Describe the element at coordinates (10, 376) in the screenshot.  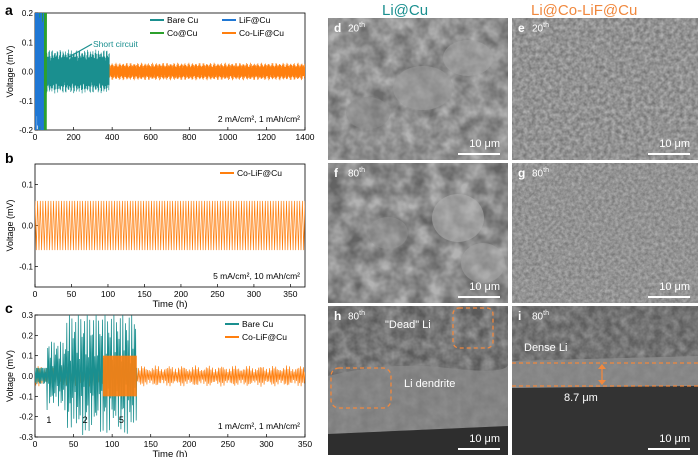
I see `chart-c-ylabel: Voltage (mV)` at that location.